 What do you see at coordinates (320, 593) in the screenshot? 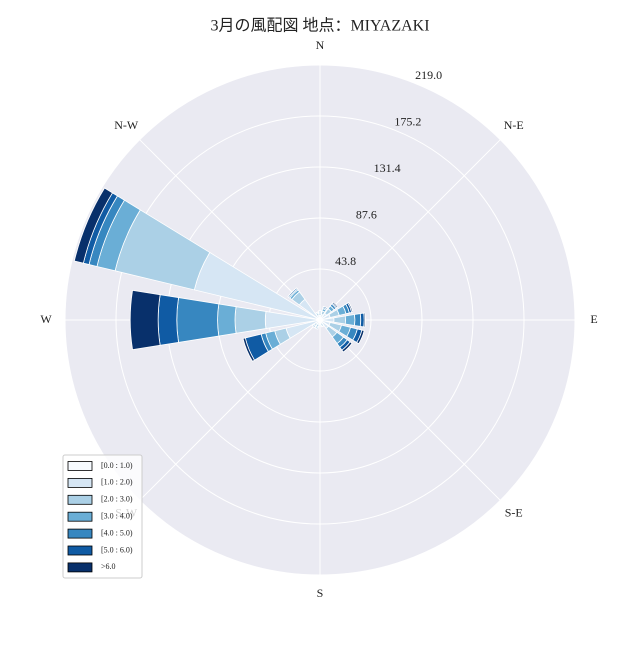
I see `direction-label: S` at bounding box center [320, 593].